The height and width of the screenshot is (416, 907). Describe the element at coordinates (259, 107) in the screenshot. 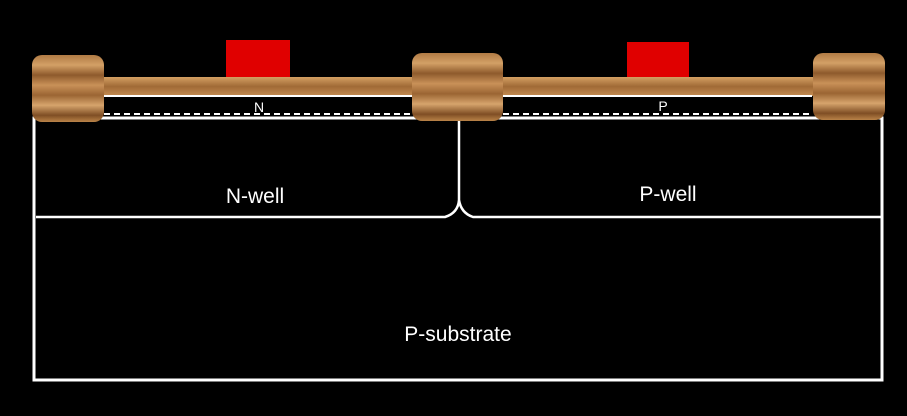

I see `n-region-label: N` at that location.